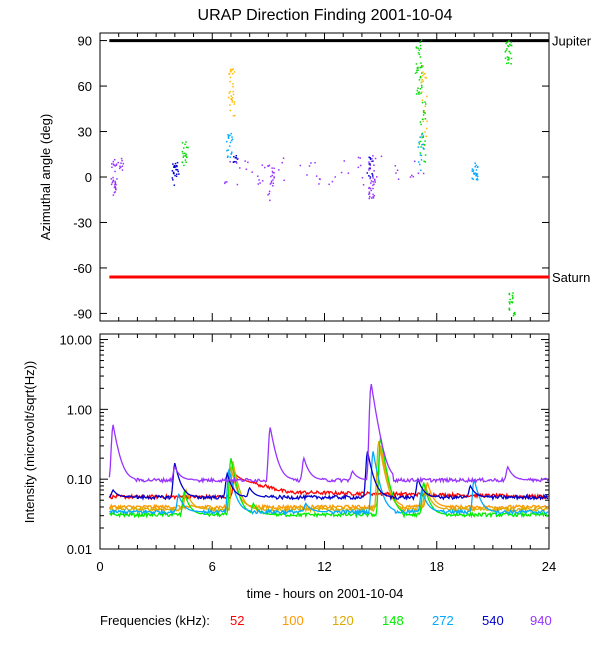 The width and height of the screenshot is (600, 650). Describe the element at coordinates (79, 479) in the screenshot. I see `bottom-ytick-label: 0.10` at that location.